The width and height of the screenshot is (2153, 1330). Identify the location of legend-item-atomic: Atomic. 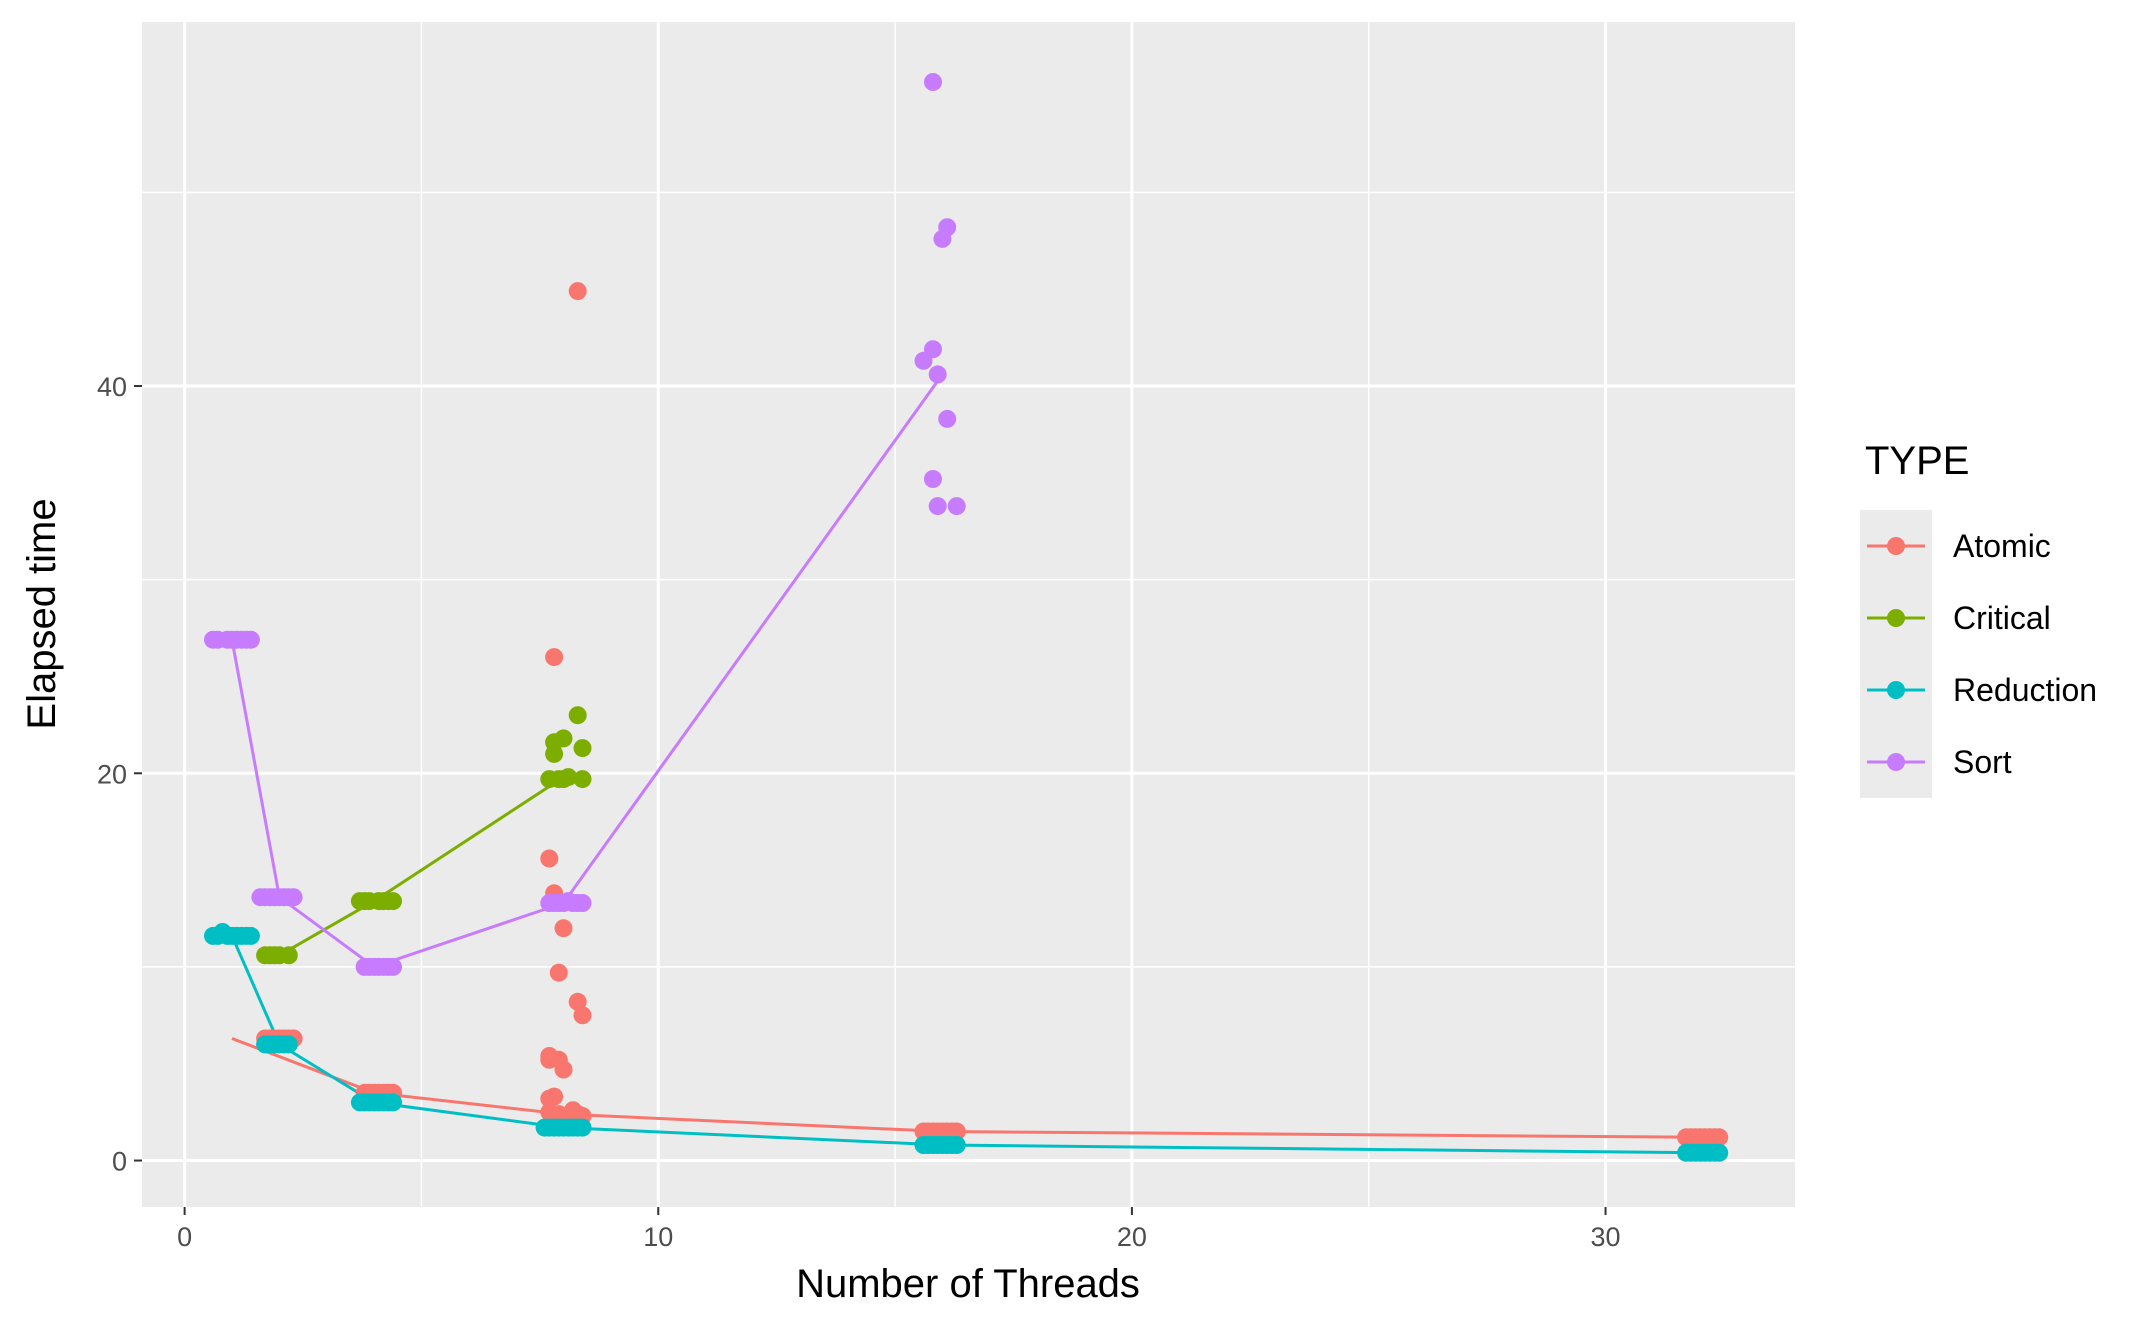
(1955, 546).